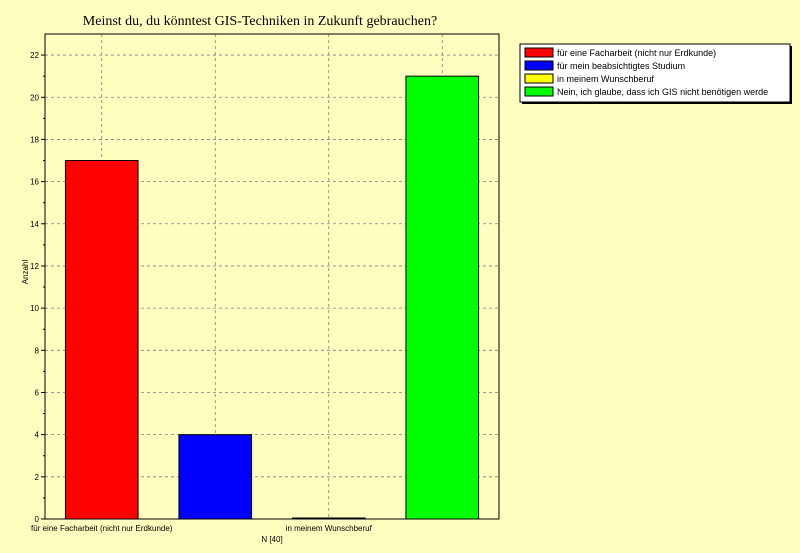 The height and width of the screenshot is (553, 800). Describe the element at coordinates (34, 224) in the screenshot. I see `y-tick-label: 14` at that location.